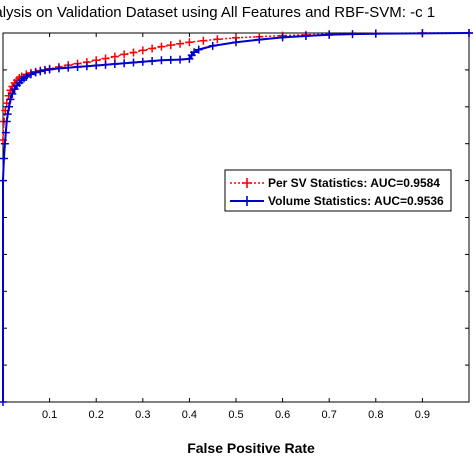  What do you see at coordinates (354, 183) in the screenshot?
I see `legend-label-per-sv: Per SV Statistics: AUC=0.9584` at bounding box center [354, 183].